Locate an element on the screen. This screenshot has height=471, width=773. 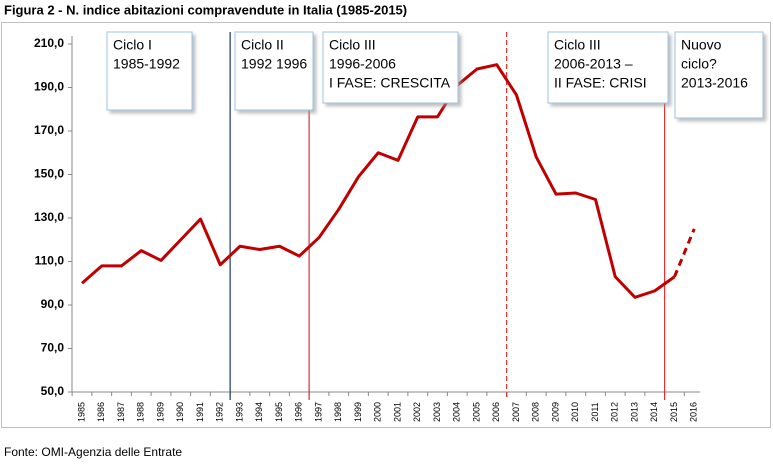
x-tick-label: 2015 is located at coordinates (674, 412).